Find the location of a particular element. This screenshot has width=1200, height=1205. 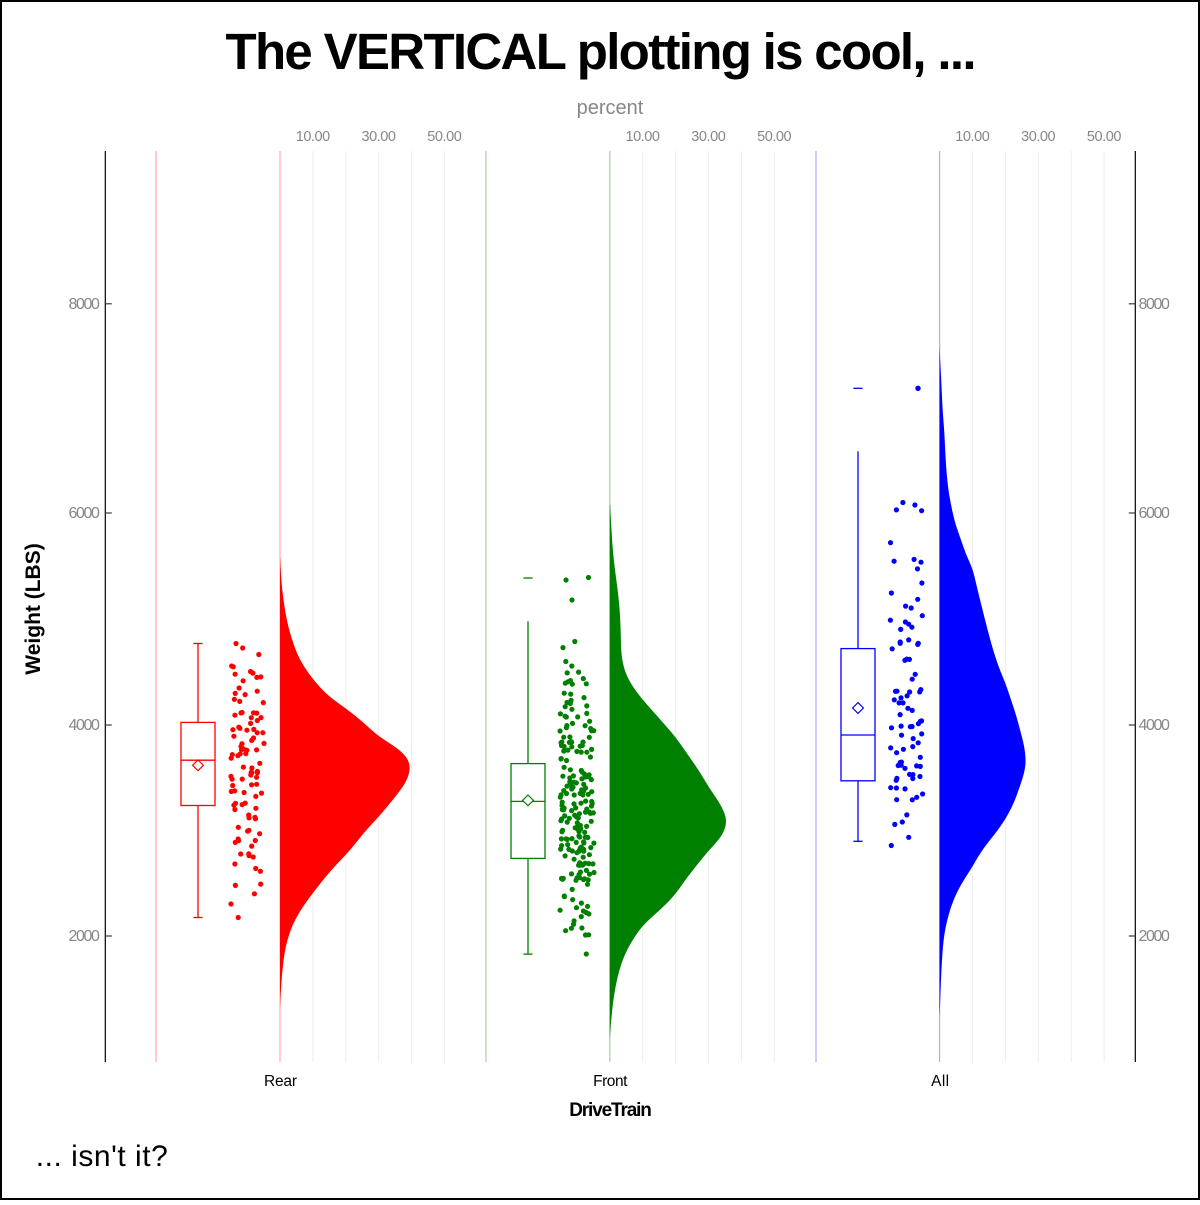

svg-text: The VERTICAL plotting is cool, is located at coordinates (601, 51).